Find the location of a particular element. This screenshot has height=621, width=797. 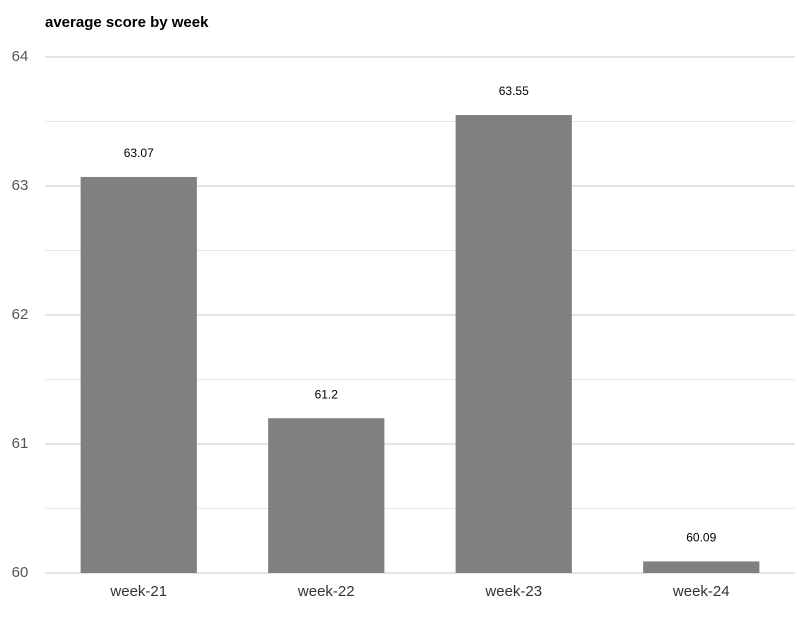

y-tick-label: 60 is located at coordinates (20, 572).